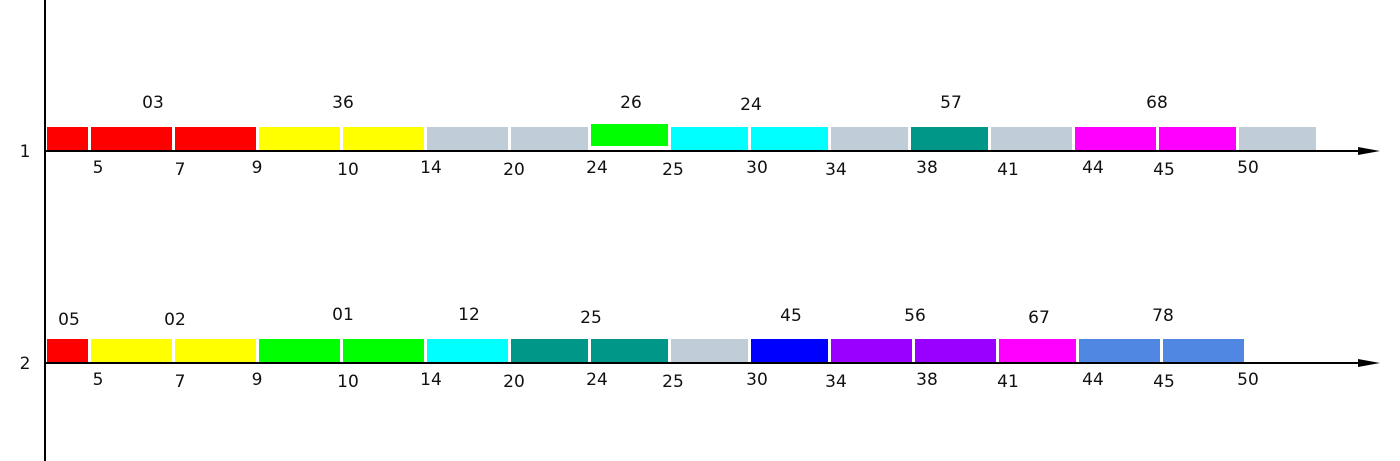  What do you see at coordinates (631, 103) in the screenshot?
I see `block-label: 26` at bounding box center [631, 103].